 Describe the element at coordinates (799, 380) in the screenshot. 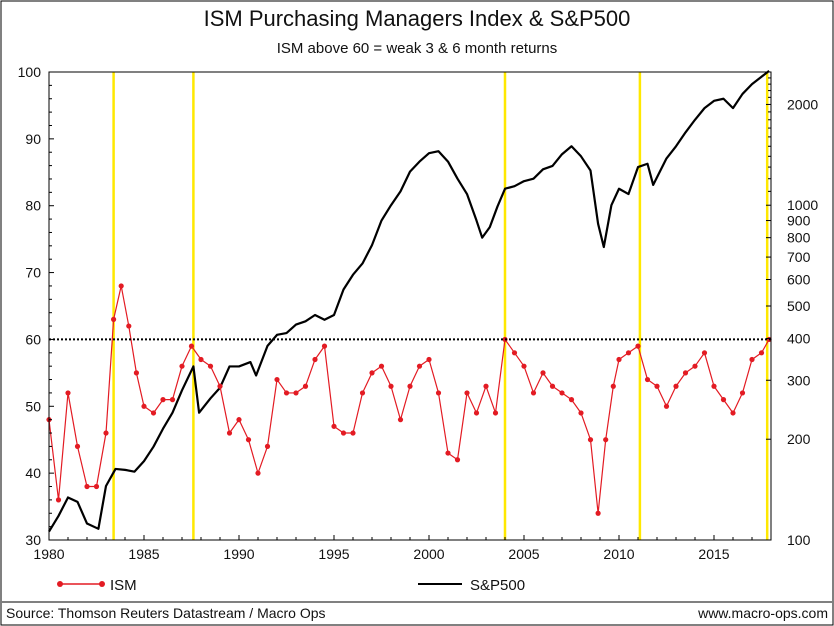

I see `y-right-tick-label: 300` at that location.